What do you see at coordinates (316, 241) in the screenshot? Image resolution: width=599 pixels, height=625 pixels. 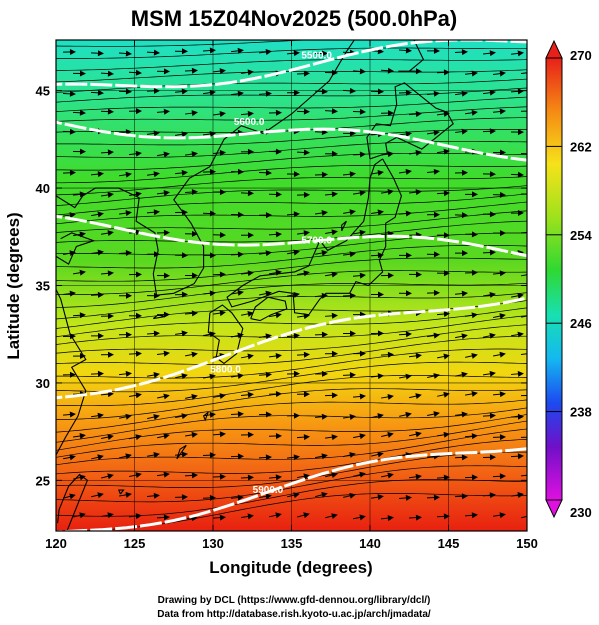 I see `contour-label: 5700.0` at bounding box center [316, 241].